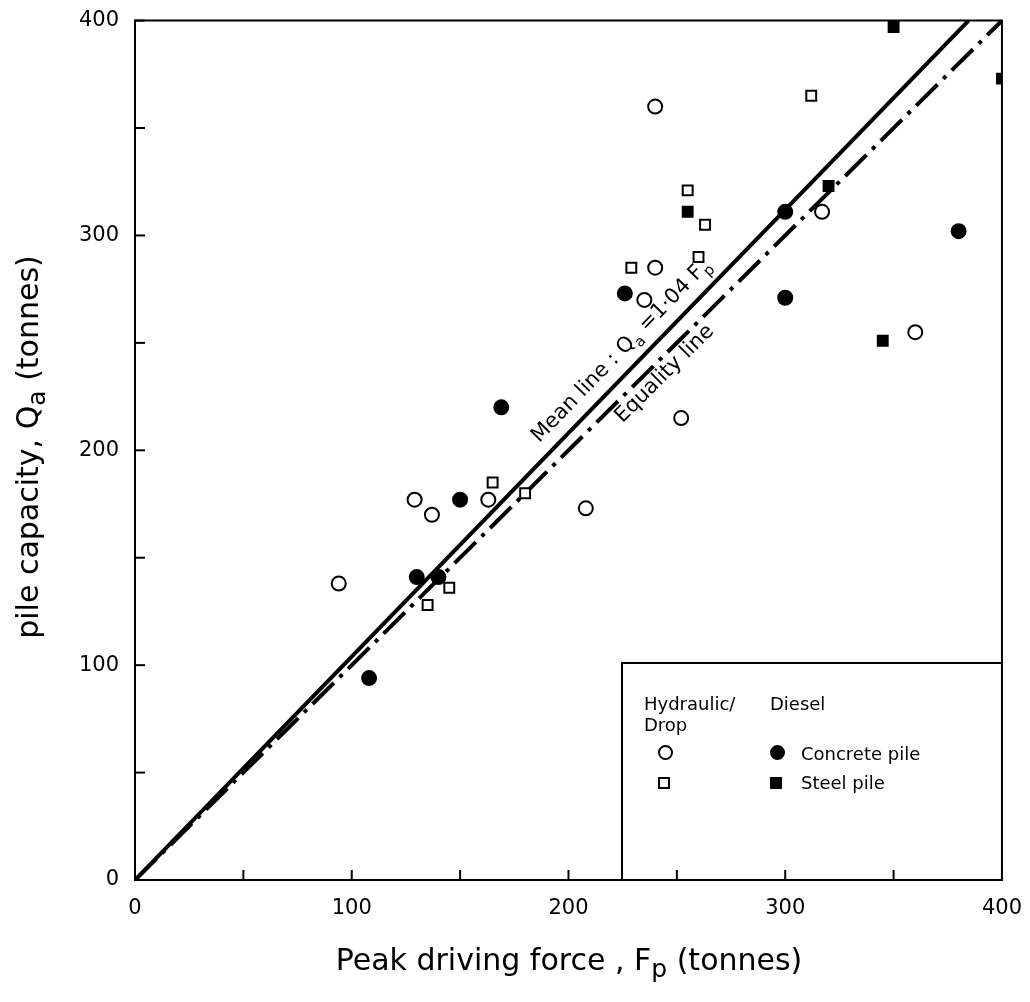 This screenshot has height=1002, width=1030. What do you see at coordinates (135, 907) in the screenshot?
I see `x-tick-label: 0` at bounding box center [135, 907].